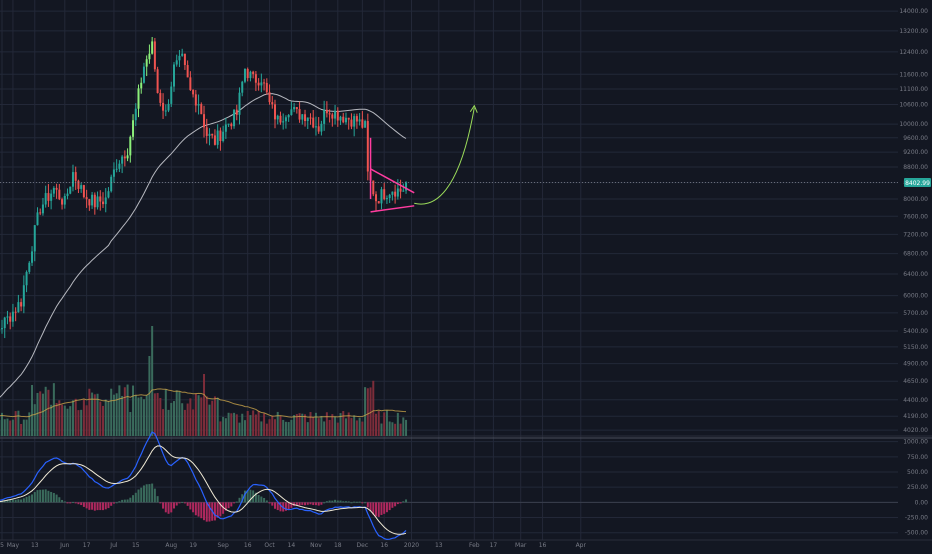  I want to click on price-tick-label: 4400.00, so click(915, 400).